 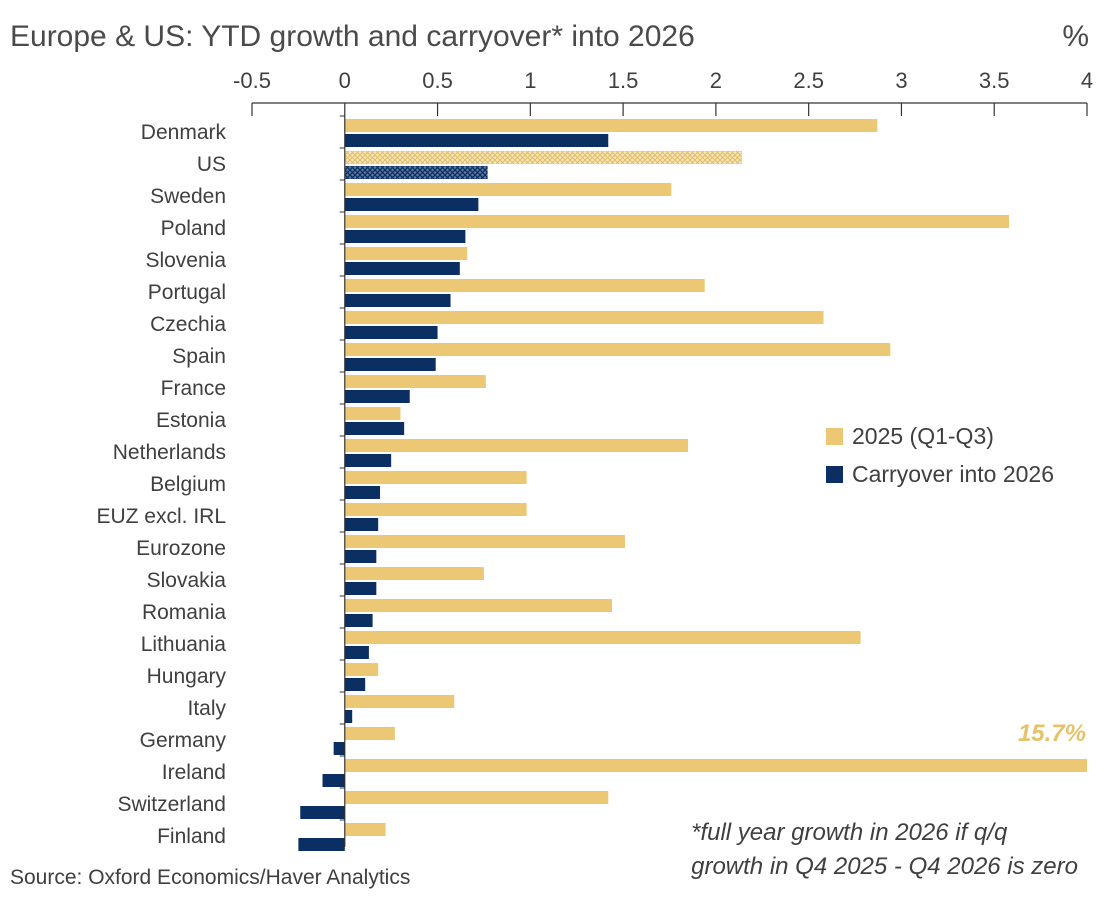 I want to click on bar-2025-estonia, so click(x=372, y=413).